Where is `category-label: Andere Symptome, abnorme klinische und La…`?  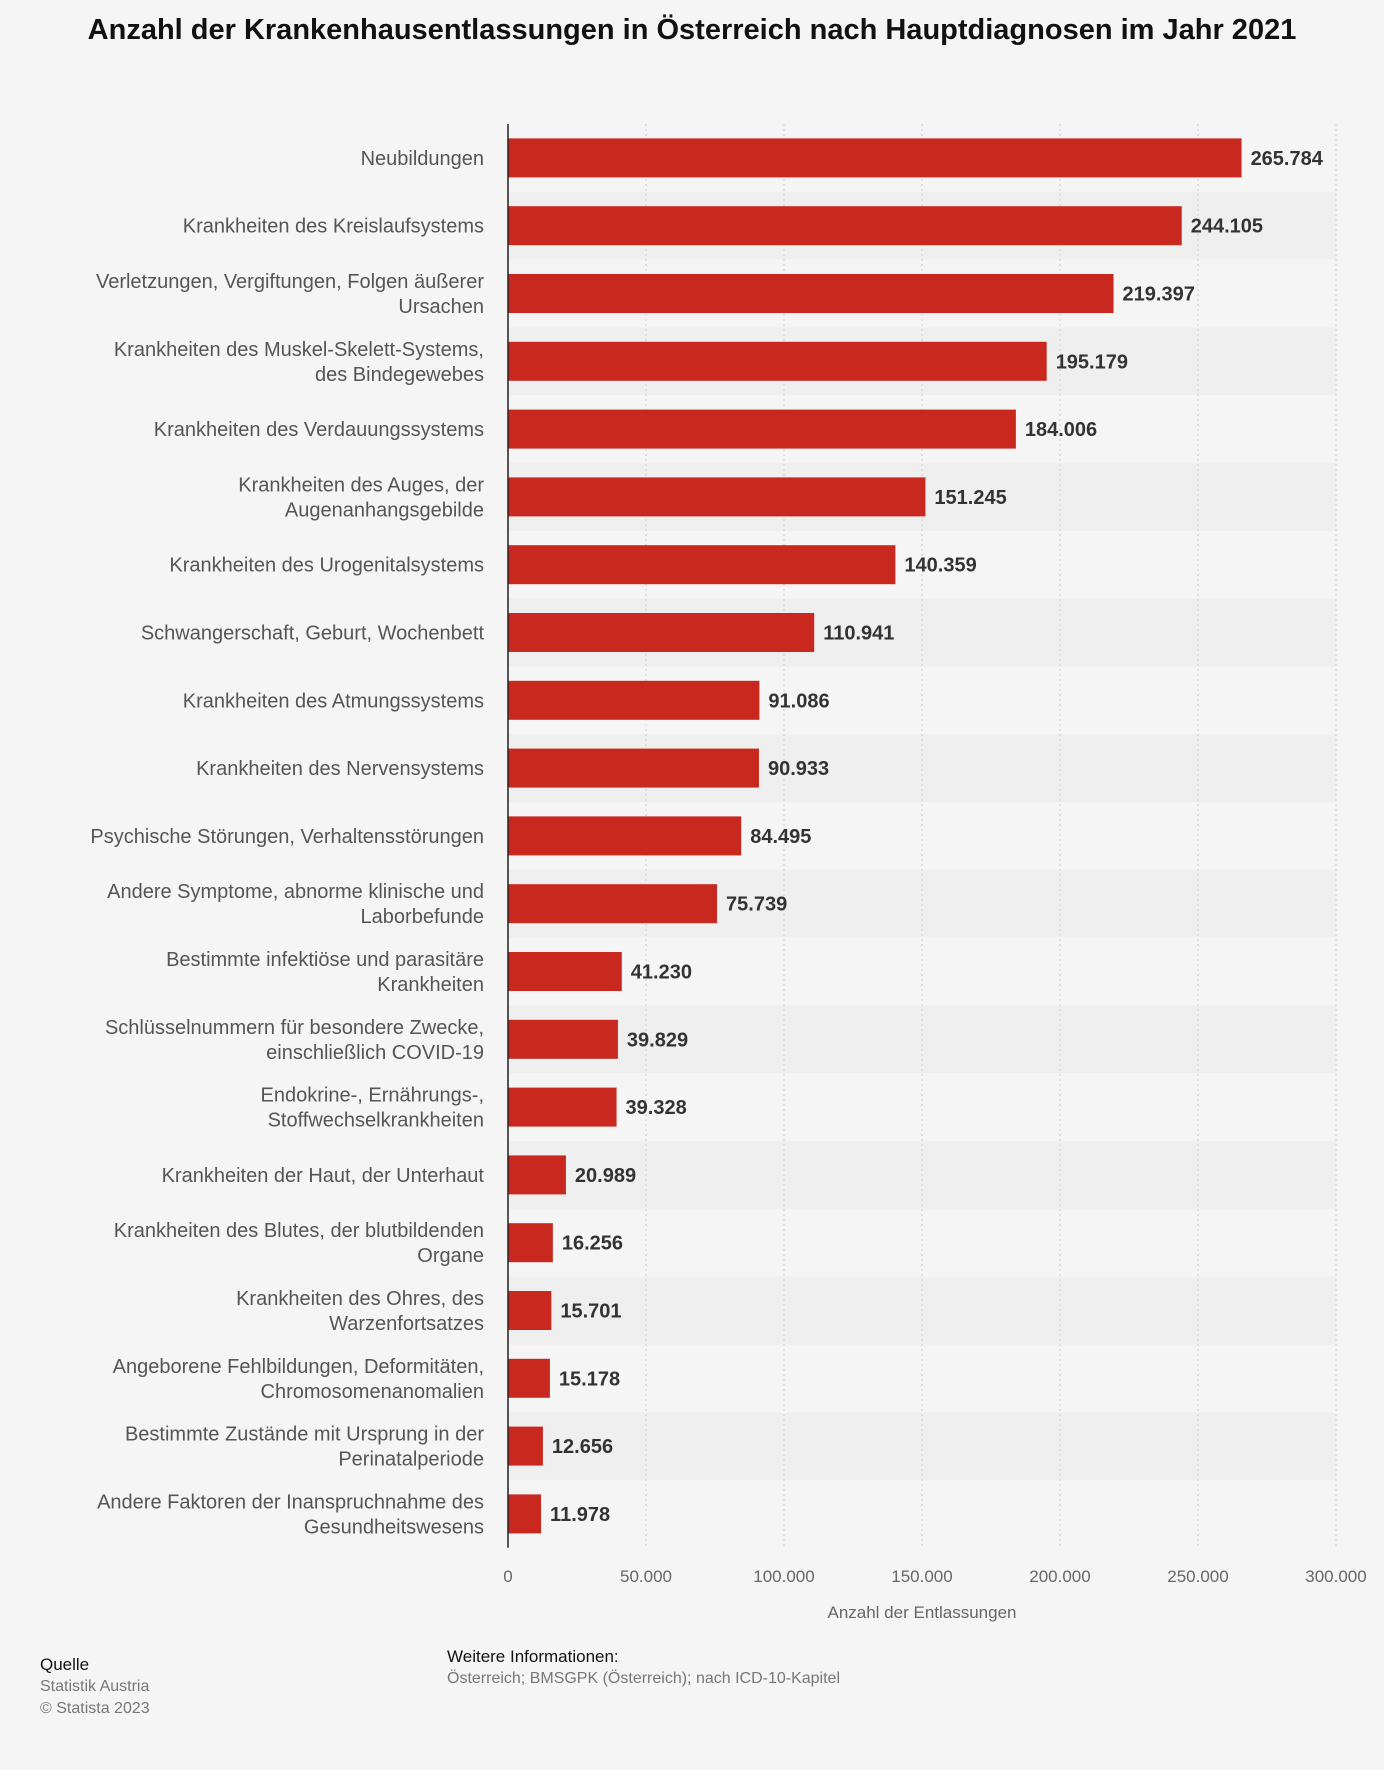
category-label: Andere Symptome, abnorme klinische und La… is located at coordinates (295, 904).